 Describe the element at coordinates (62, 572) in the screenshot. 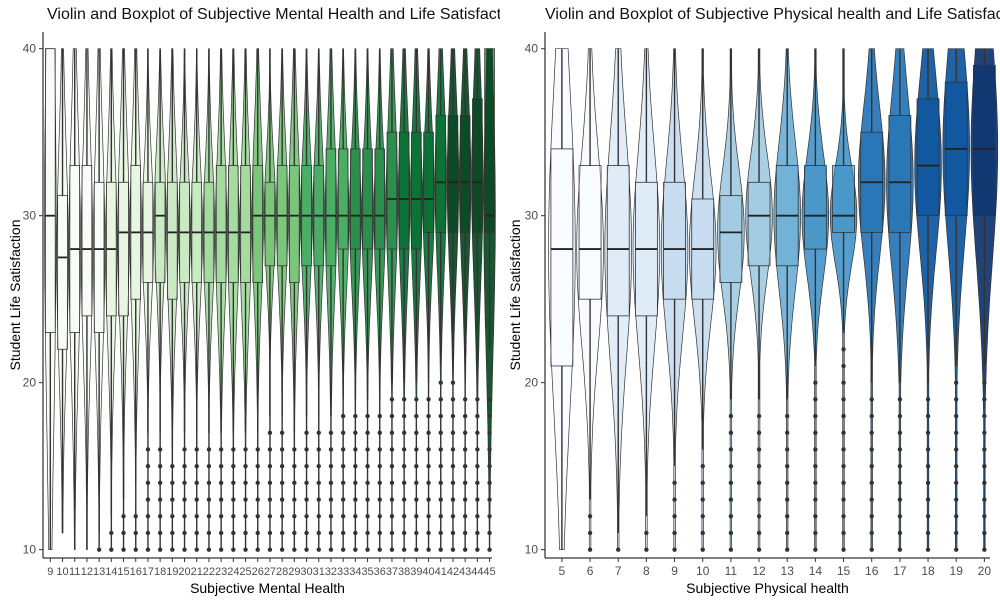

I see `x-tick-label: 10` at that location.